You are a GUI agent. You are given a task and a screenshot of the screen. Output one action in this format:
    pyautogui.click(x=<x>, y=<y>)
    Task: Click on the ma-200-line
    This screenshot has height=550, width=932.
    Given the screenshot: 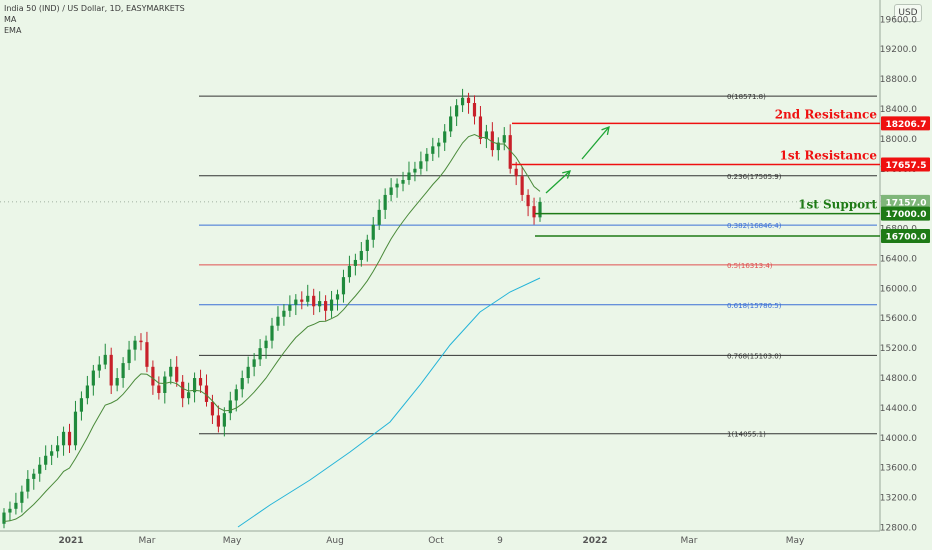 What is the action you would take?
    pyautogui.click(x=389, y=402)
    